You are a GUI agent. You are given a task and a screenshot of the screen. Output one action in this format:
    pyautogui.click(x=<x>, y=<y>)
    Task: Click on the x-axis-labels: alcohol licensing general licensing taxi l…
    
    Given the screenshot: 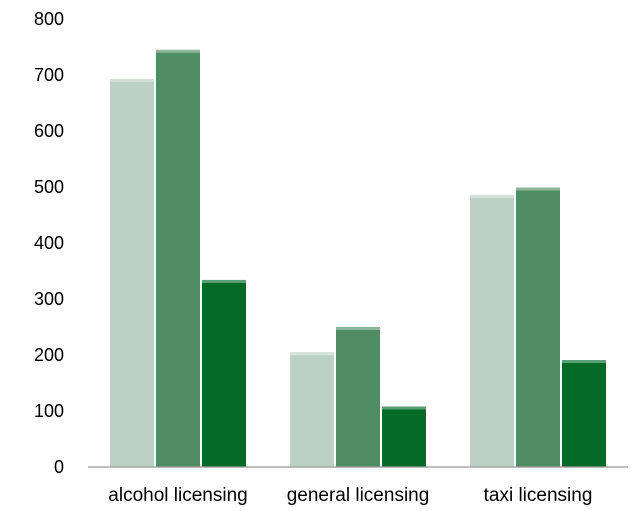 What is the action you would take?
    pyautogui.click(x=350, y=495)
    